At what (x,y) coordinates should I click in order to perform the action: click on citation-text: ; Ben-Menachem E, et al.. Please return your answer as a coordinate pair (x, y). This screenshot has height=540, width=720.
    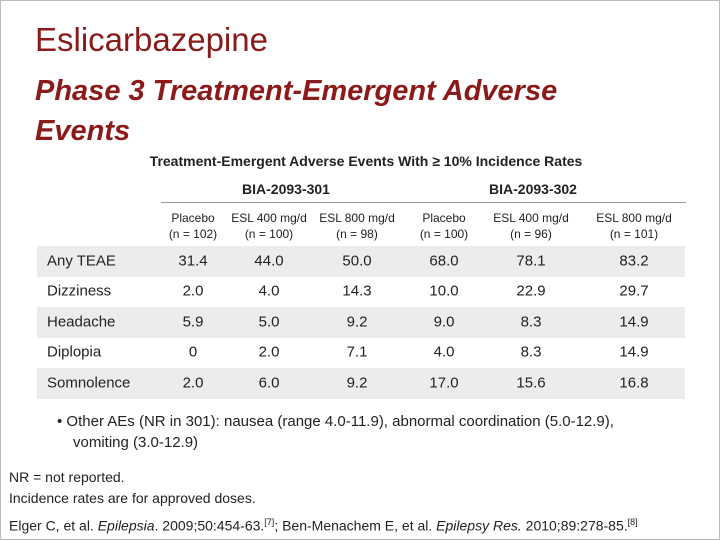
    Looking at the image, I should click on (355, 525).